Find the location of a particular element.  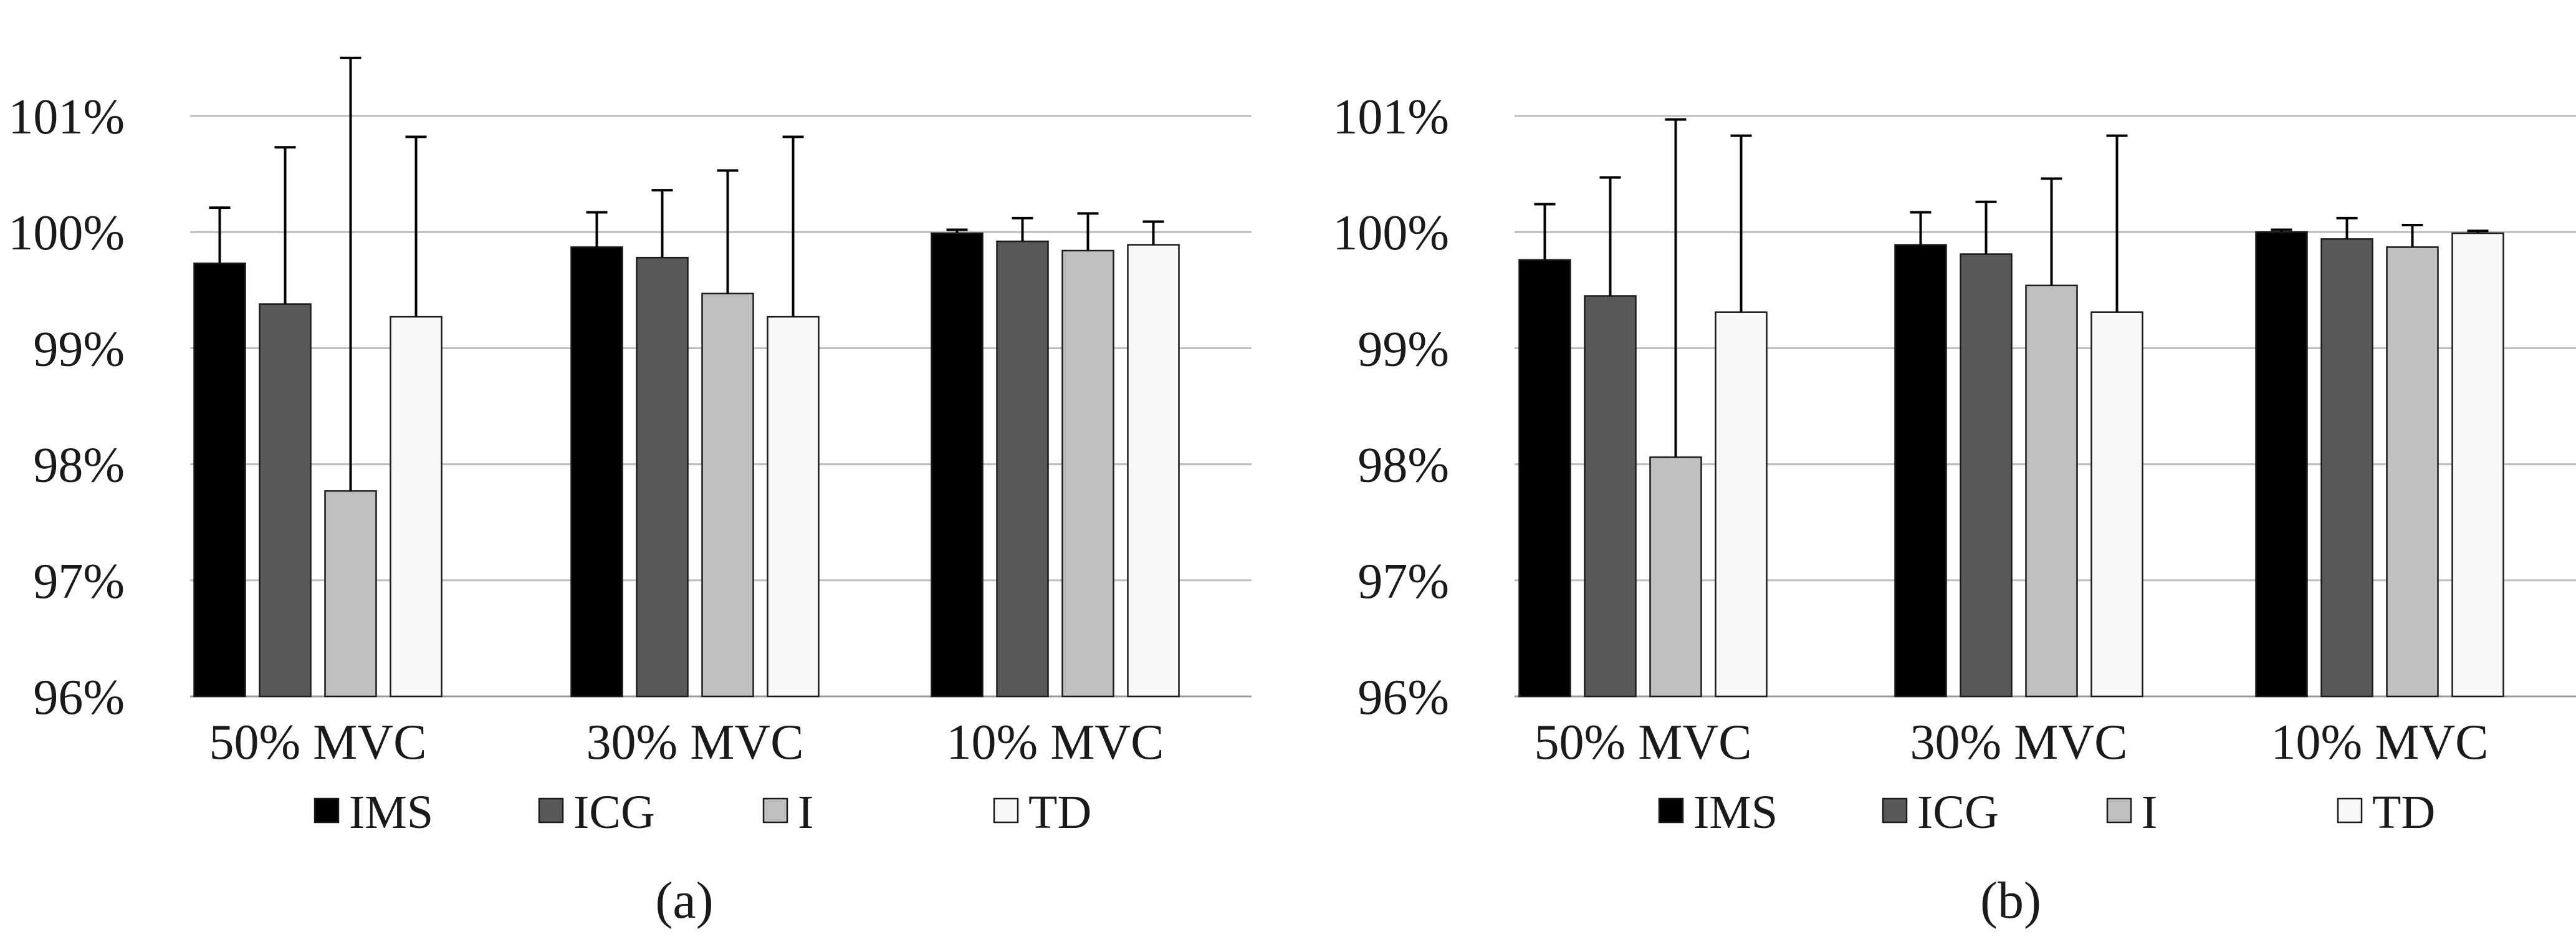

panel-caption: (b) is located at coordinates (2011, 901).